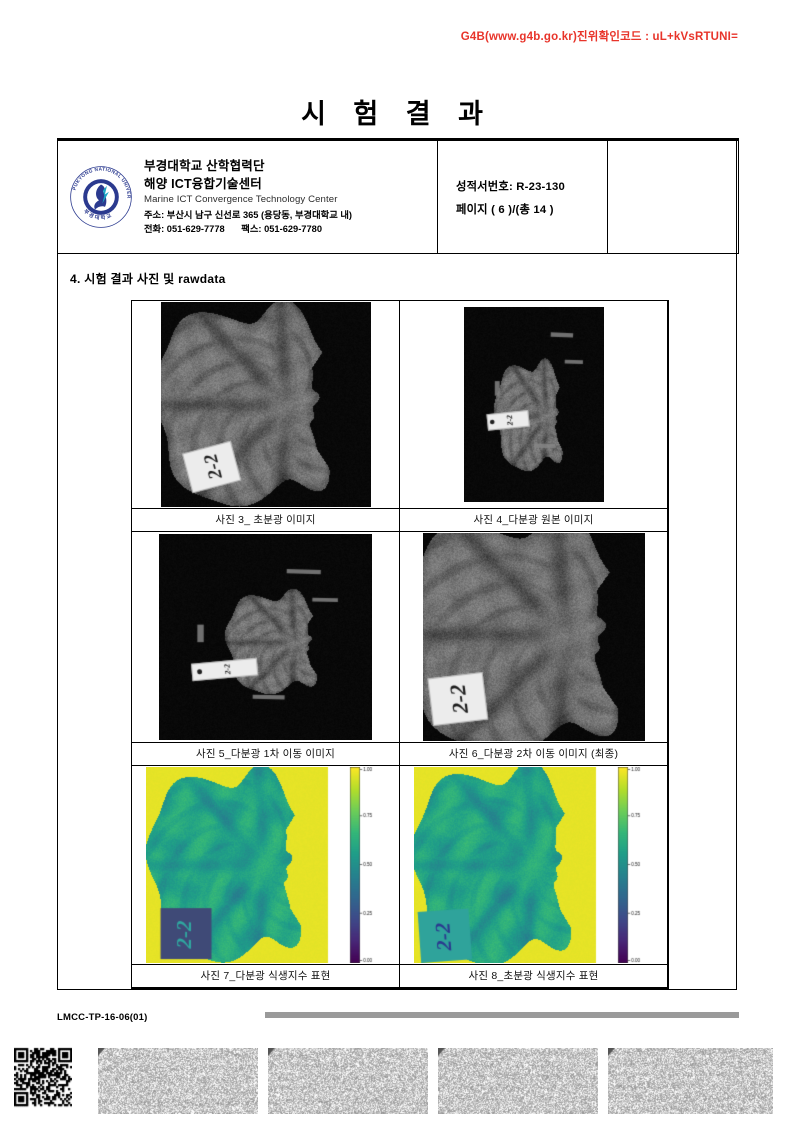 Image resolution: width=794 pixels, height=1123 pixels. Describe the element at coordinates (100, 195) in the screenshot. I see `pukyong-university-logo: PUKYONG NATIONAL UNIVERSITY 부경대학교` at that location.